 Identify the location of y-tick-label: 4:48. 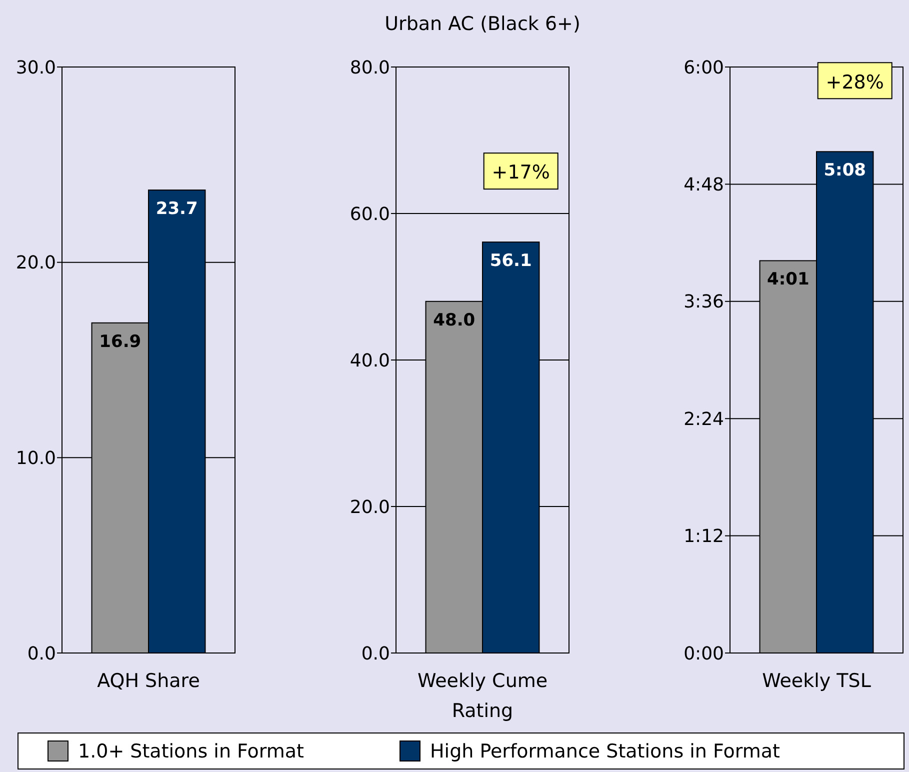
(704, 185).